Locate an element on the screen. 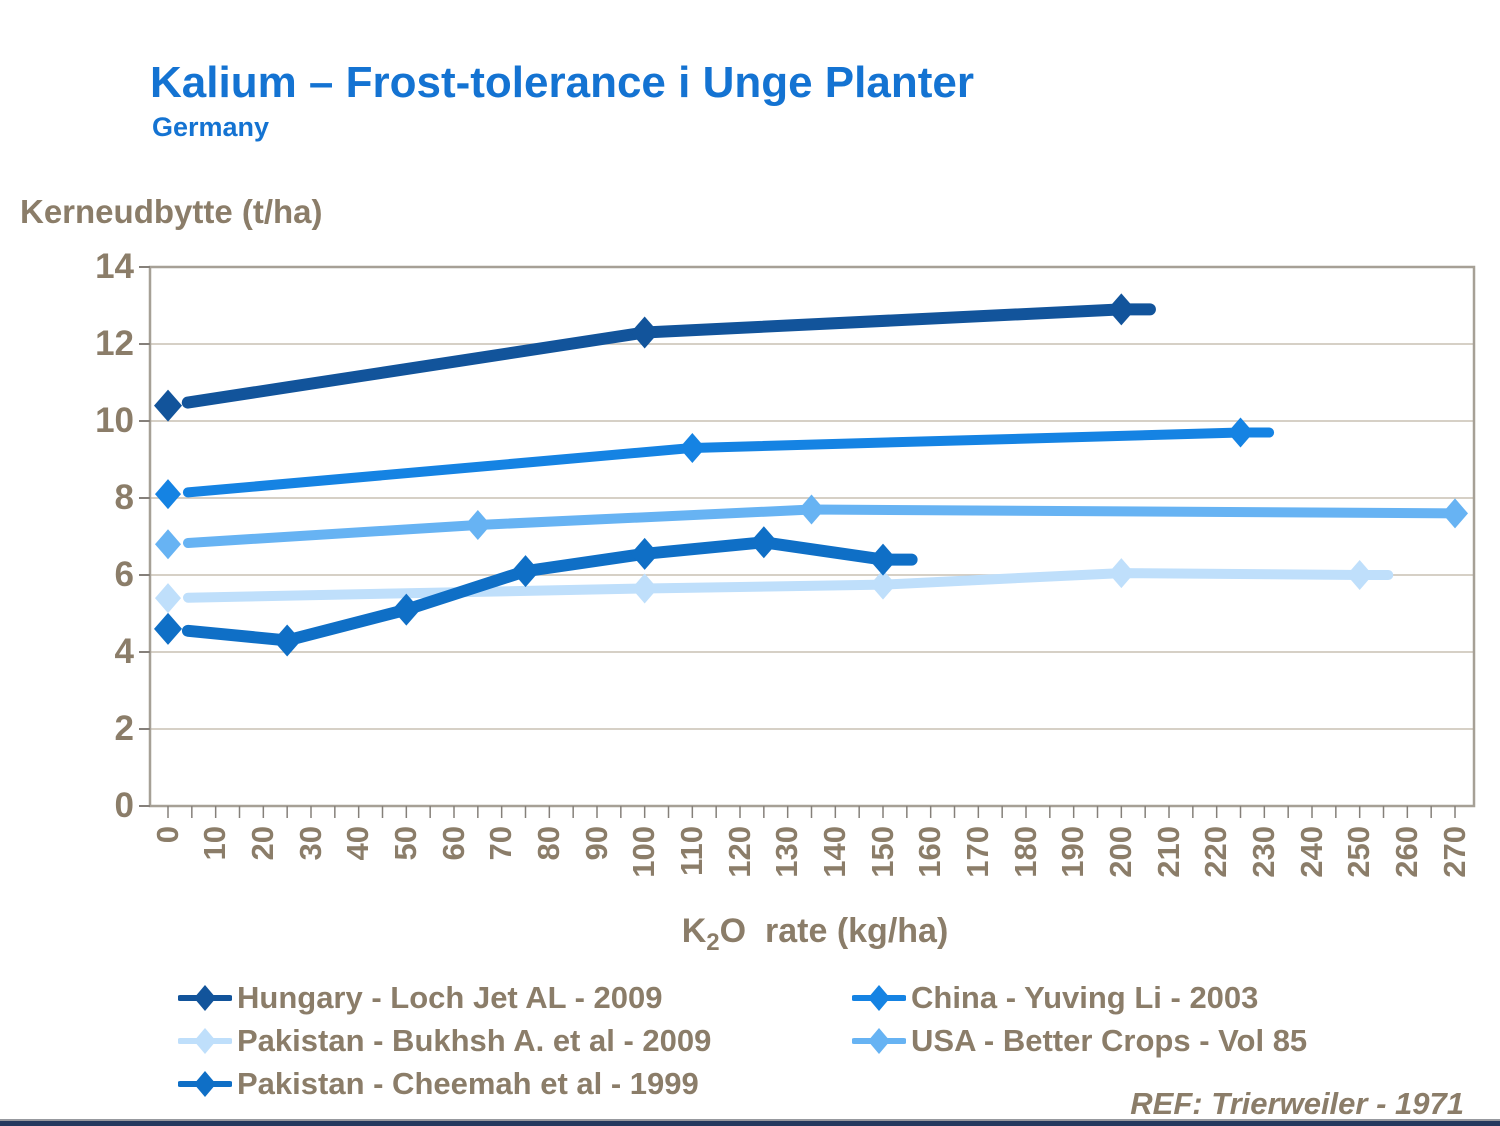 The width and height of the screenshot is (1500, 1126). x-tick-label: 140 is located at coordinates (835, 852).